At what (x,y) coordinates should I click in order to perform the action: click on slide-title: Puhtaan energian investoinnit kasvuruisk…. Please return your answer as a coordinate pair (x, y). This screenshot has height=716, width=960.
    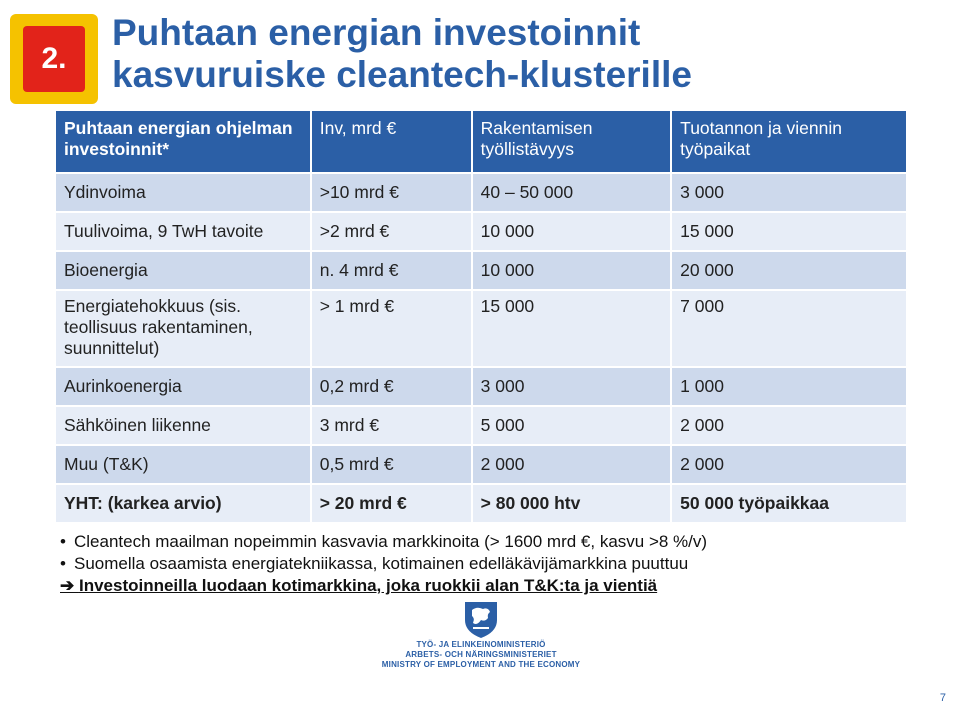
    Looking at the image, I should click on (532, 54).